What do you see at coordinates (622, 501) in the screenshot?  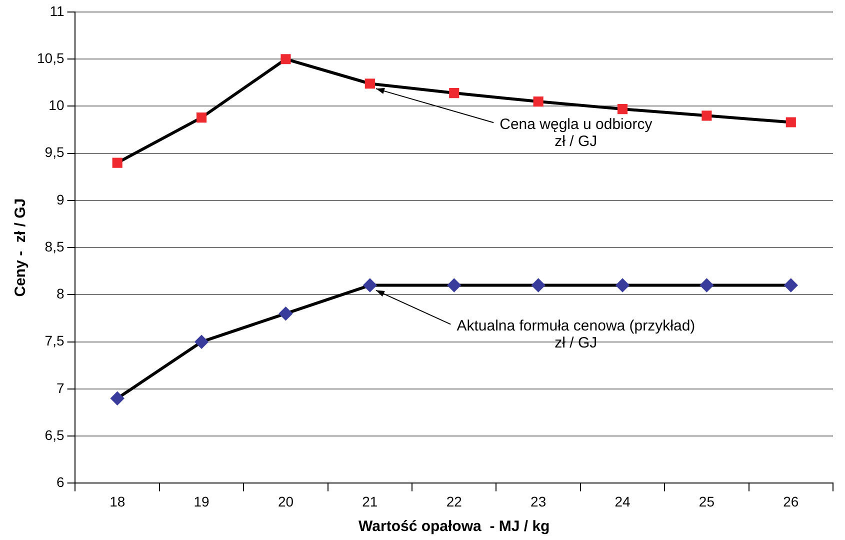 I see `x-tick-label: 24` at bounding box center [622, 501].